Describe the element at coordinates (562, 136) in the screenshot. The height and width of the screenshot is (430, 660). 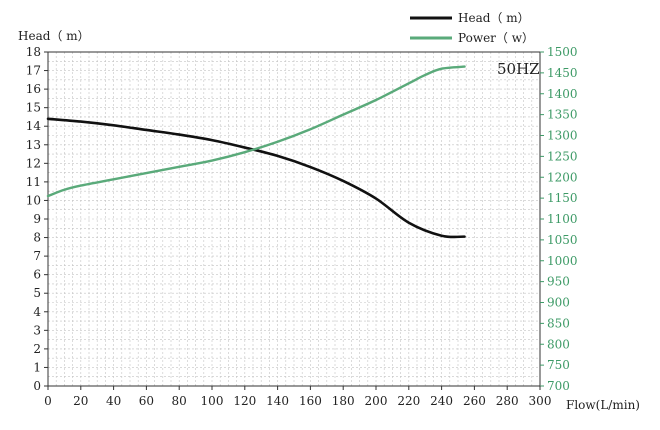
I see `right-tick-label: 1300` at that location.